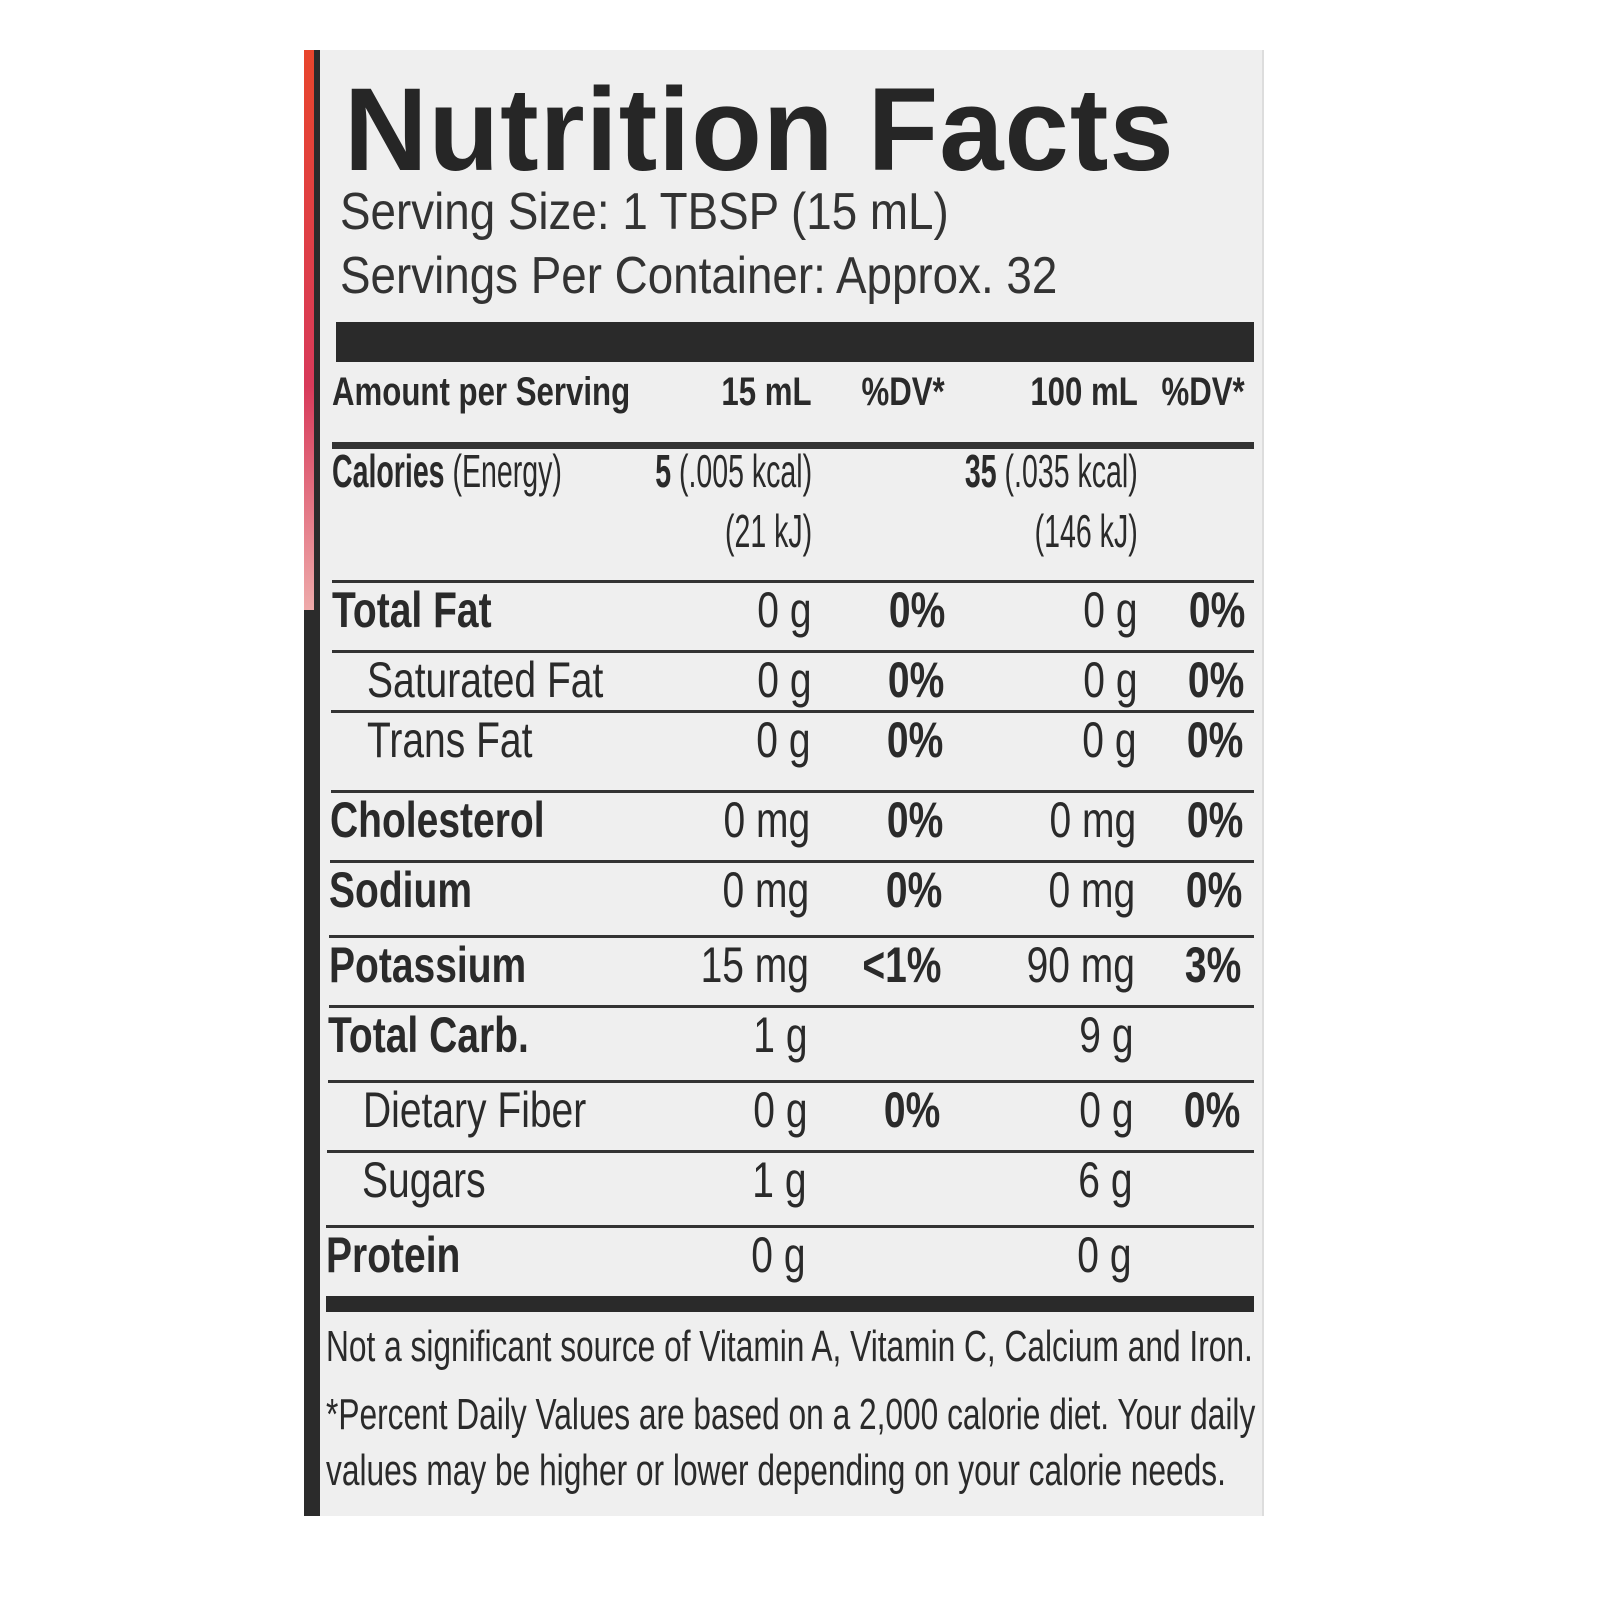 The width and height of the screenshot is (1600, 1600). I want to click on thick-divider-bottom, so click(790, 1304).